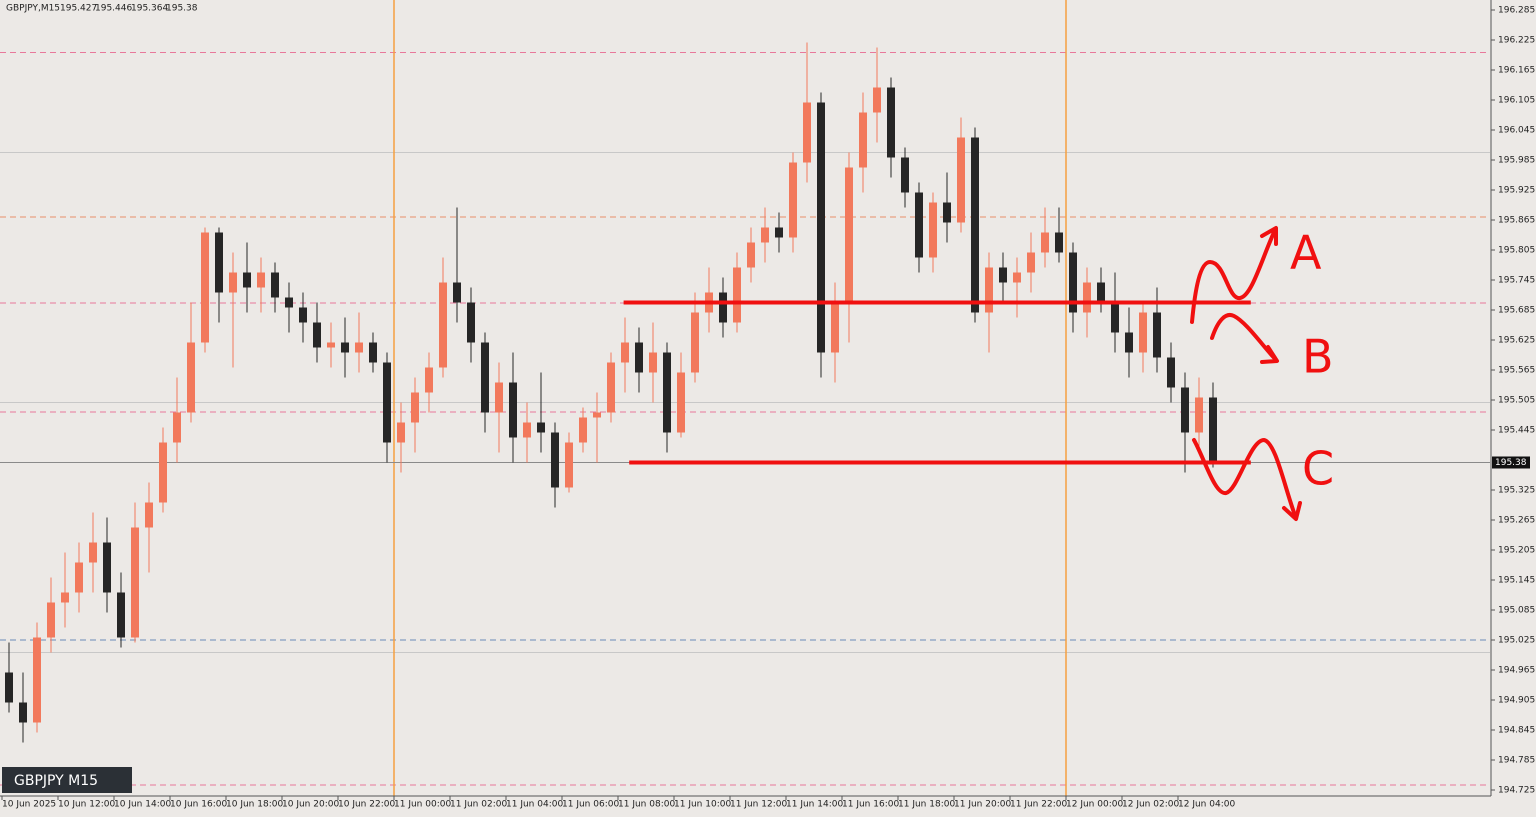  Describe the element at coordinates (1516, 731) in the screenshot. I see `y-tick-label: 194.845` at that location.